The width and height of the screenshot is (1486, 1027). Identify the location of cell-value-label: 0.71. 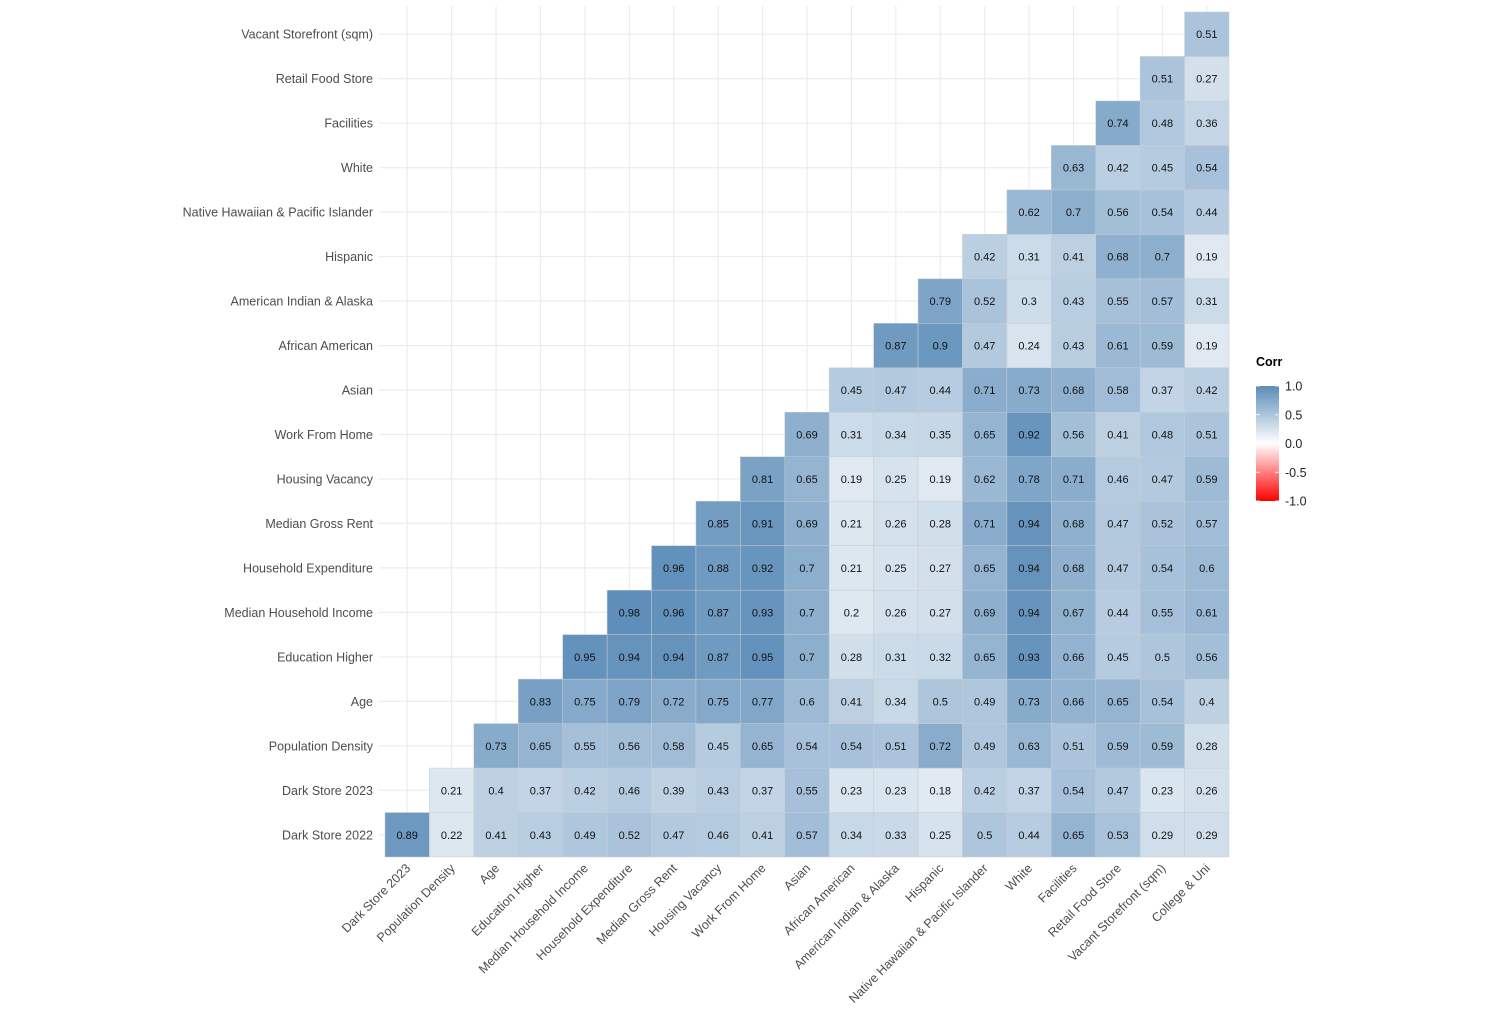
(984, 524).